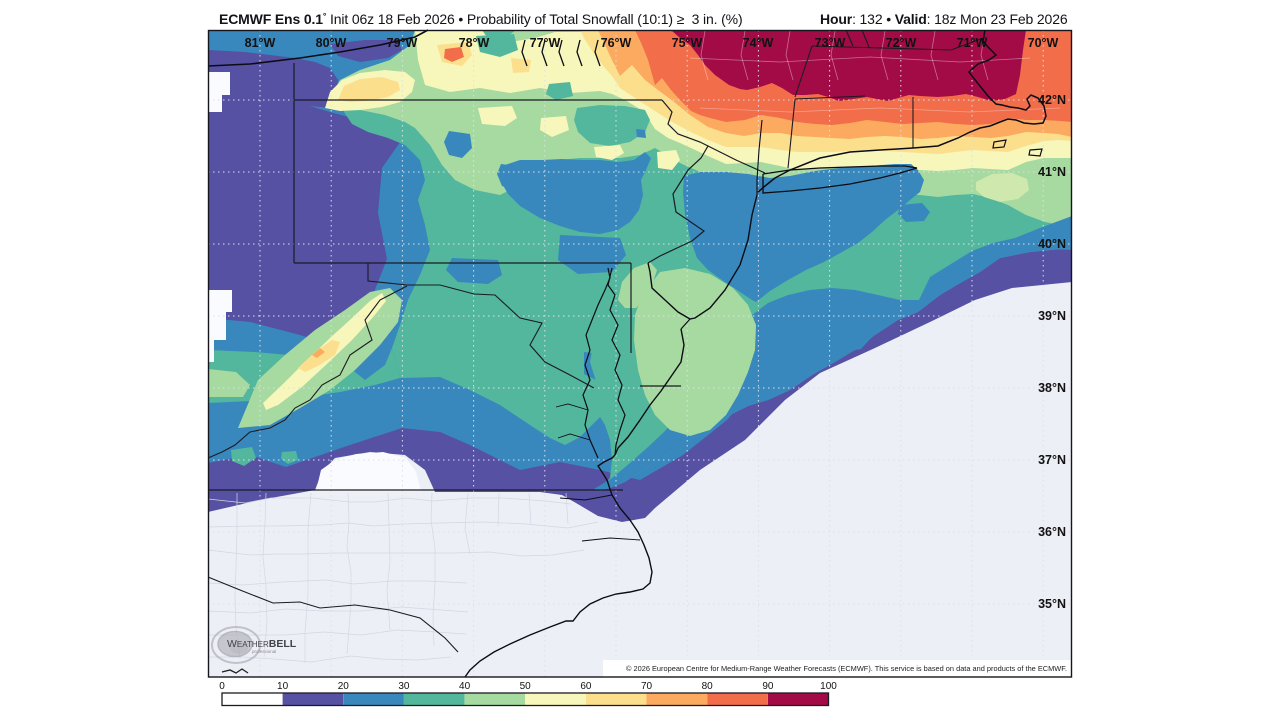 The height and width of the screenshot is (720, 1280). Describe the element at coordinates (1052, 460) in the screenshot. I see `svg-text: 37°N` at that location.